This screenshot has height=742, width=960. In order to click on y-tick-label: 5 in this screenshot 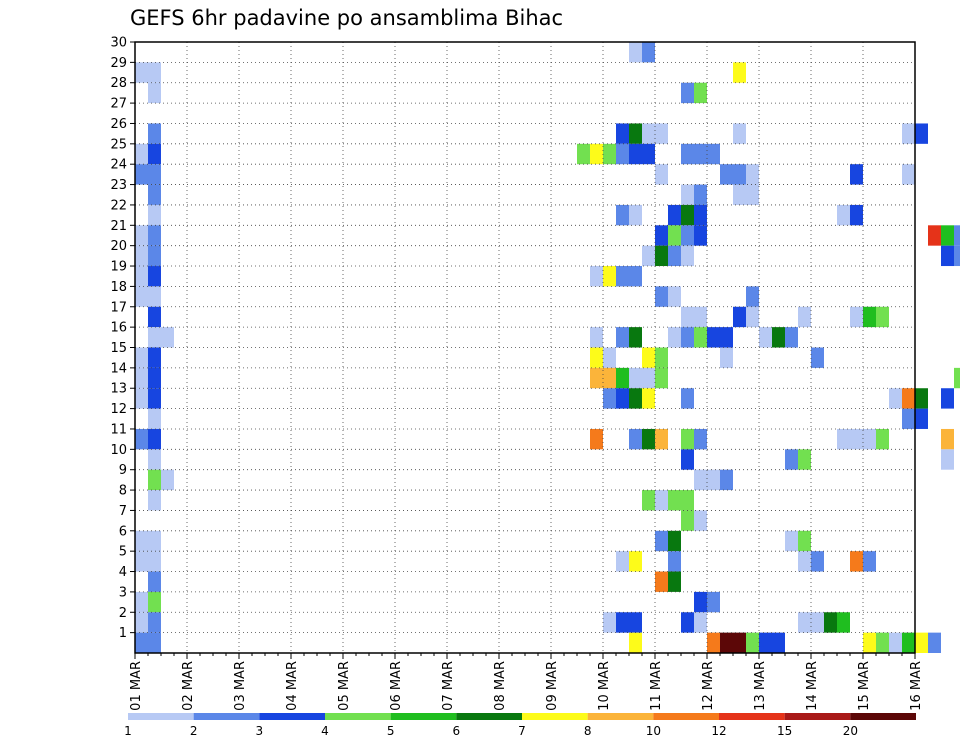, I will do `click(123, 552)`.